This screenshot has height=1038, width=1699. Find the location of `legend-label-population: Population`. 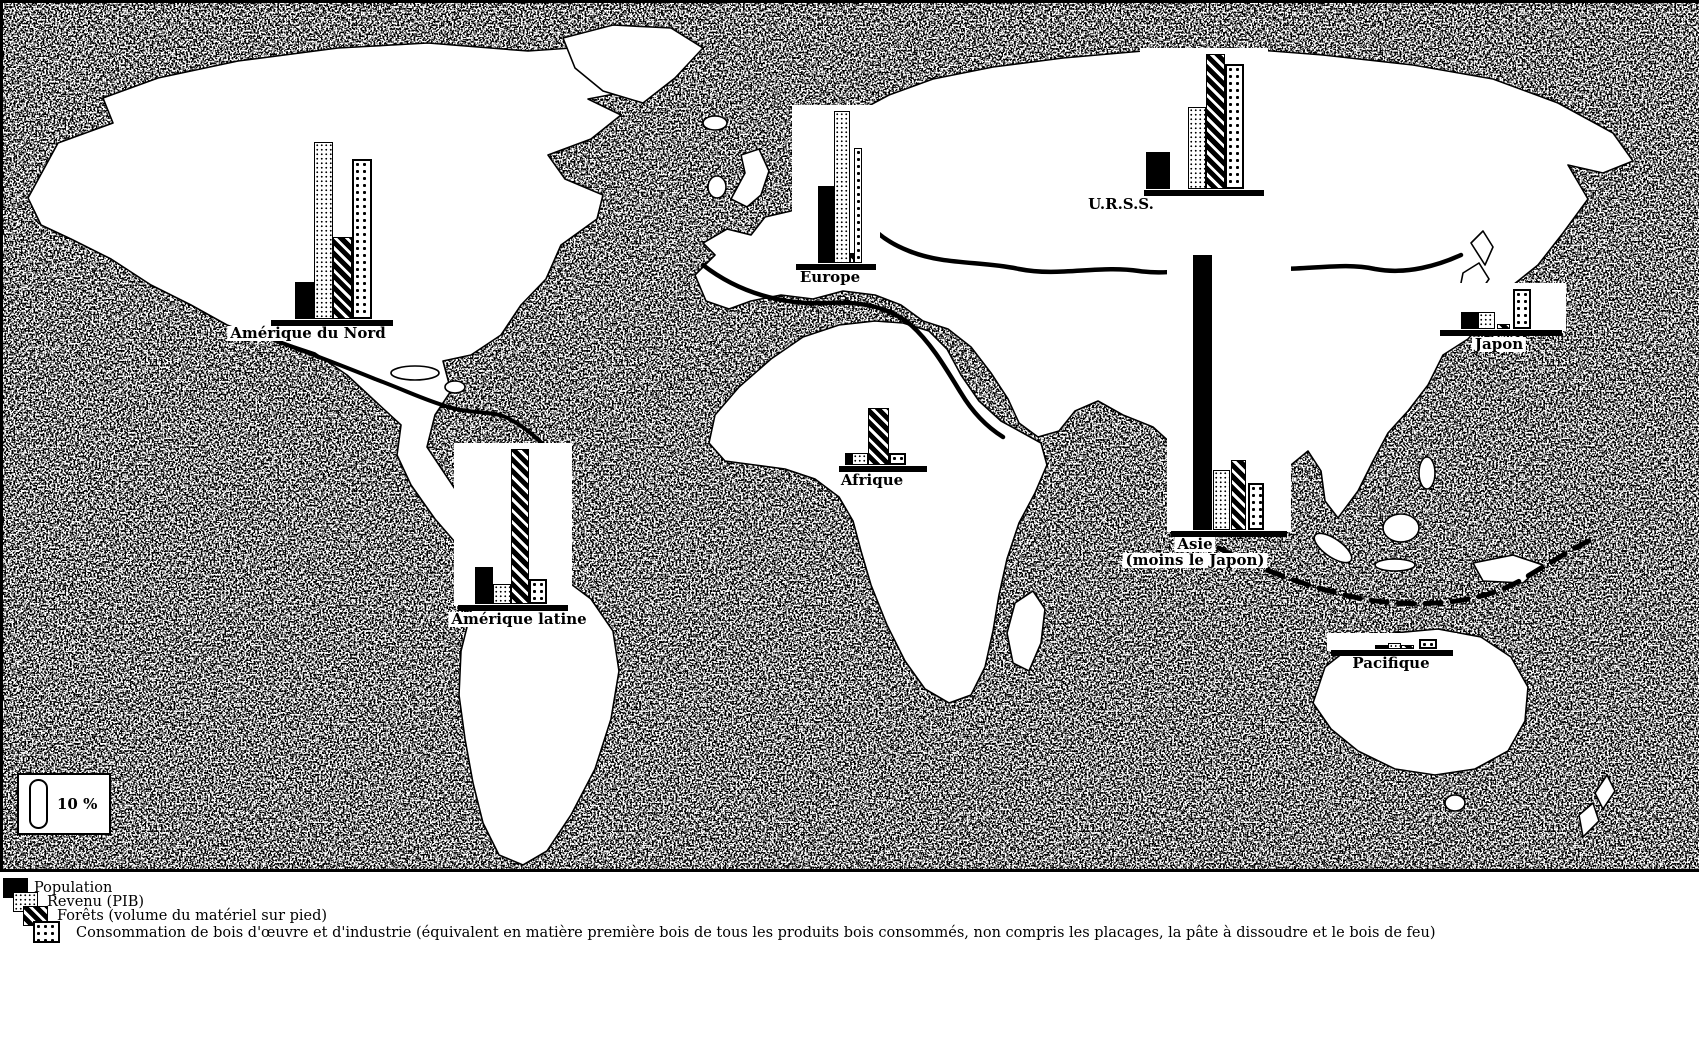

legend-label-population: Population is located at coordinates (73, 888).